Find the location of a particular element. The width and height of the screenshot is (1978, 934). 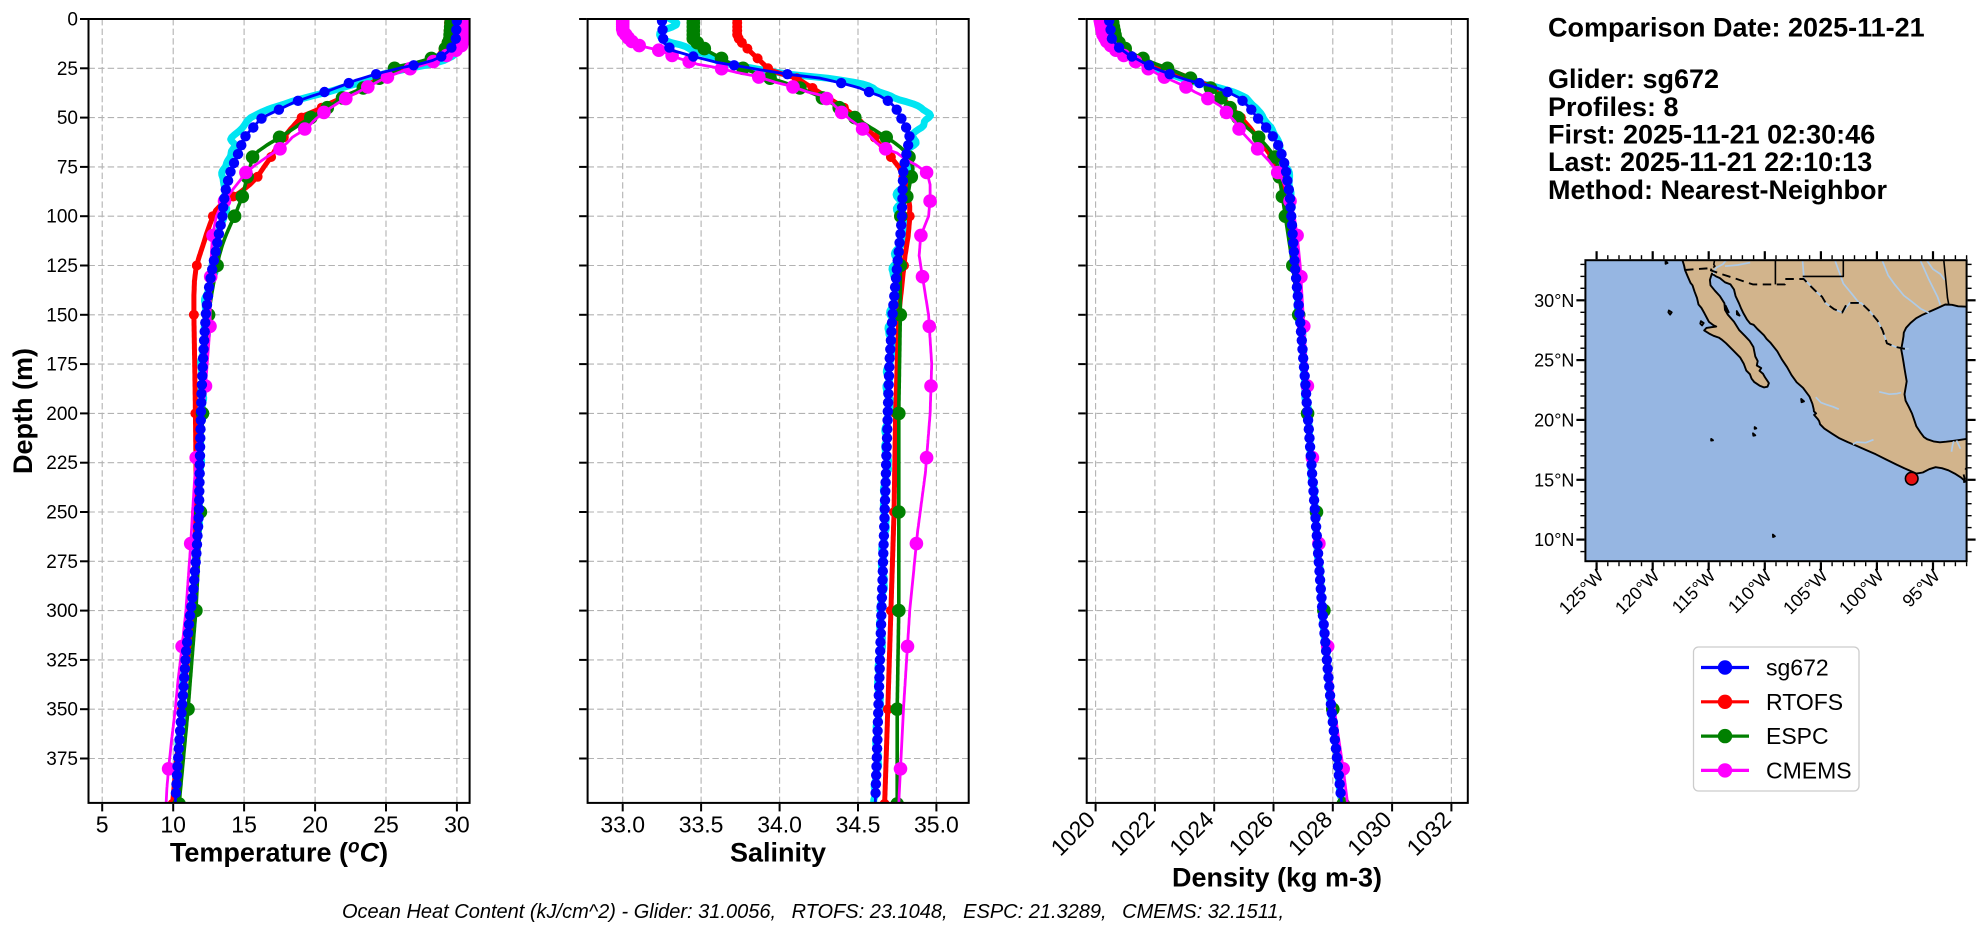

svg-text: 50 is located at coordinates (67, 118).